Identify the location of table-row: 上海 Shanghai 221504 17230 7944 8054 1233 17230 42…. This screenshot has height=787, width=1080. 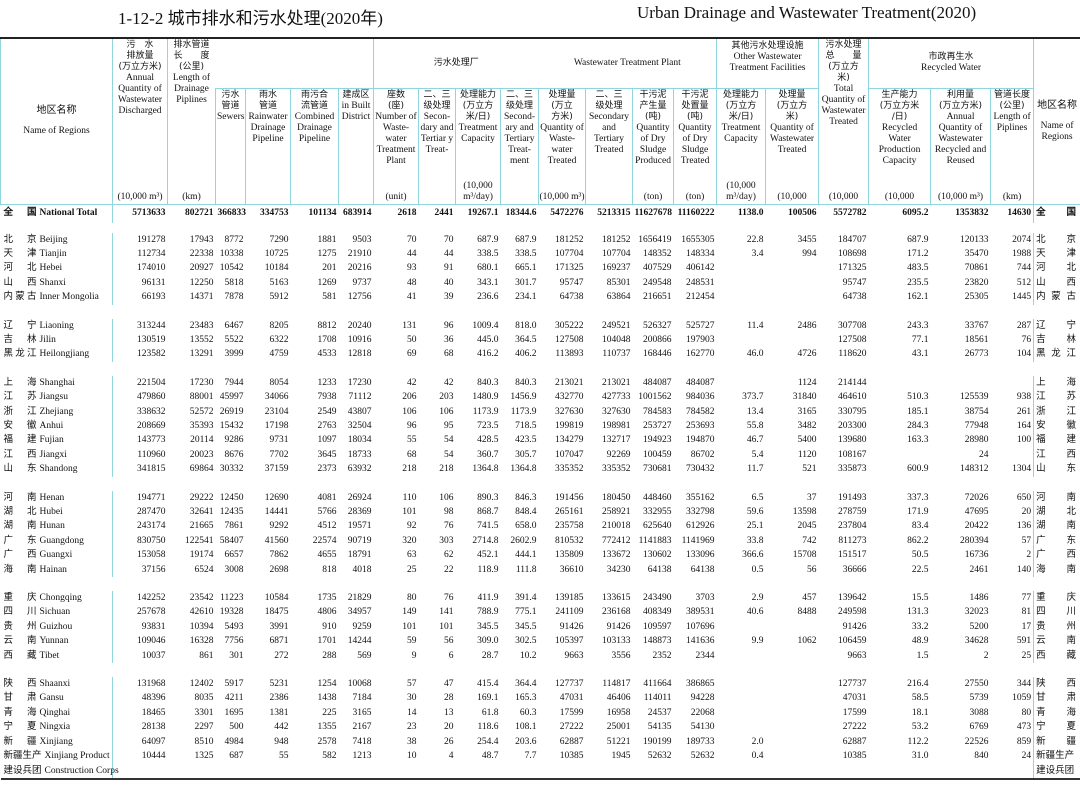
(540, 383).